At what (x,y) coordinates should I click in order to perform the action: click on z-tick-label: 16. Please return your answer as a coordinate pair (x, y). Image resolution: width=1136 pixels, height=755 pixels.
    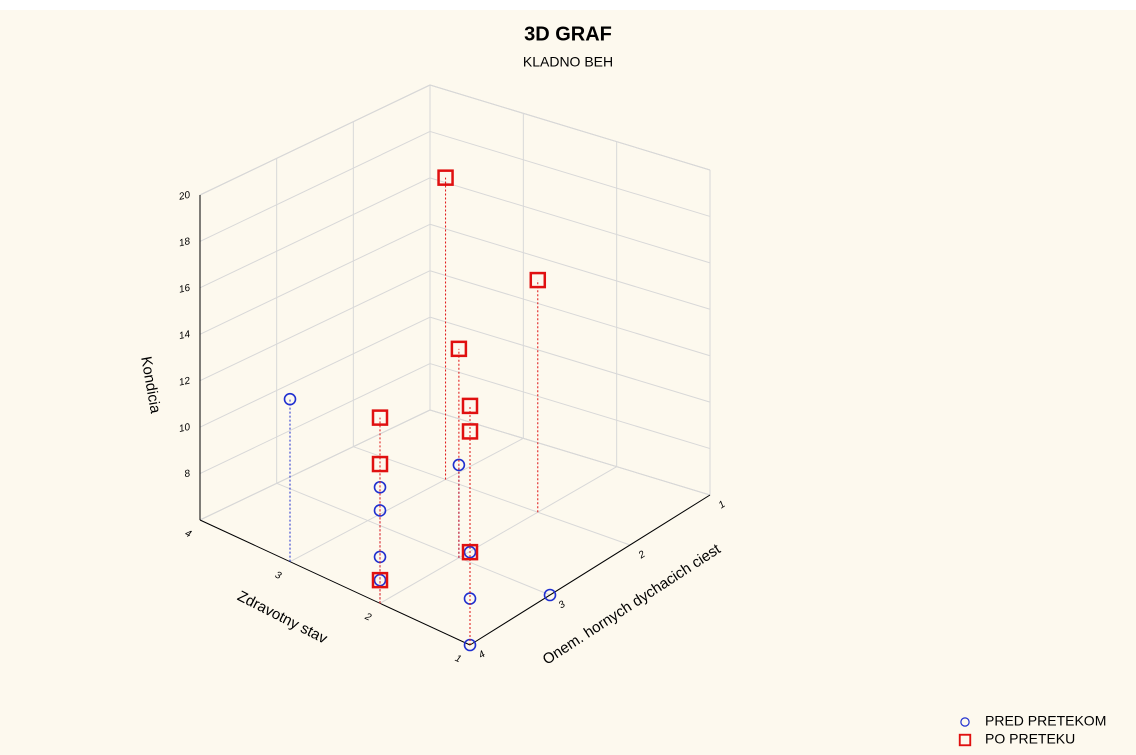
    Looking at the image, I should click on (185, 289).